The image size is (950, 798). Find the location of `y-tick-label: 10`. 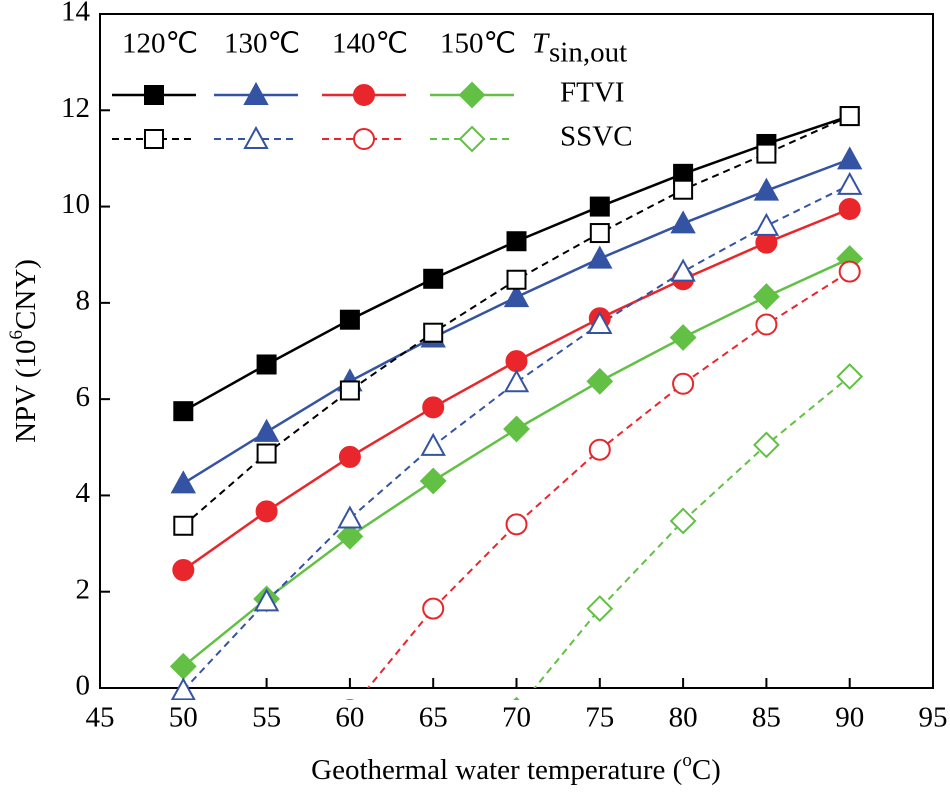

y-tick-label: 10 is located at coordinates (75, 204).